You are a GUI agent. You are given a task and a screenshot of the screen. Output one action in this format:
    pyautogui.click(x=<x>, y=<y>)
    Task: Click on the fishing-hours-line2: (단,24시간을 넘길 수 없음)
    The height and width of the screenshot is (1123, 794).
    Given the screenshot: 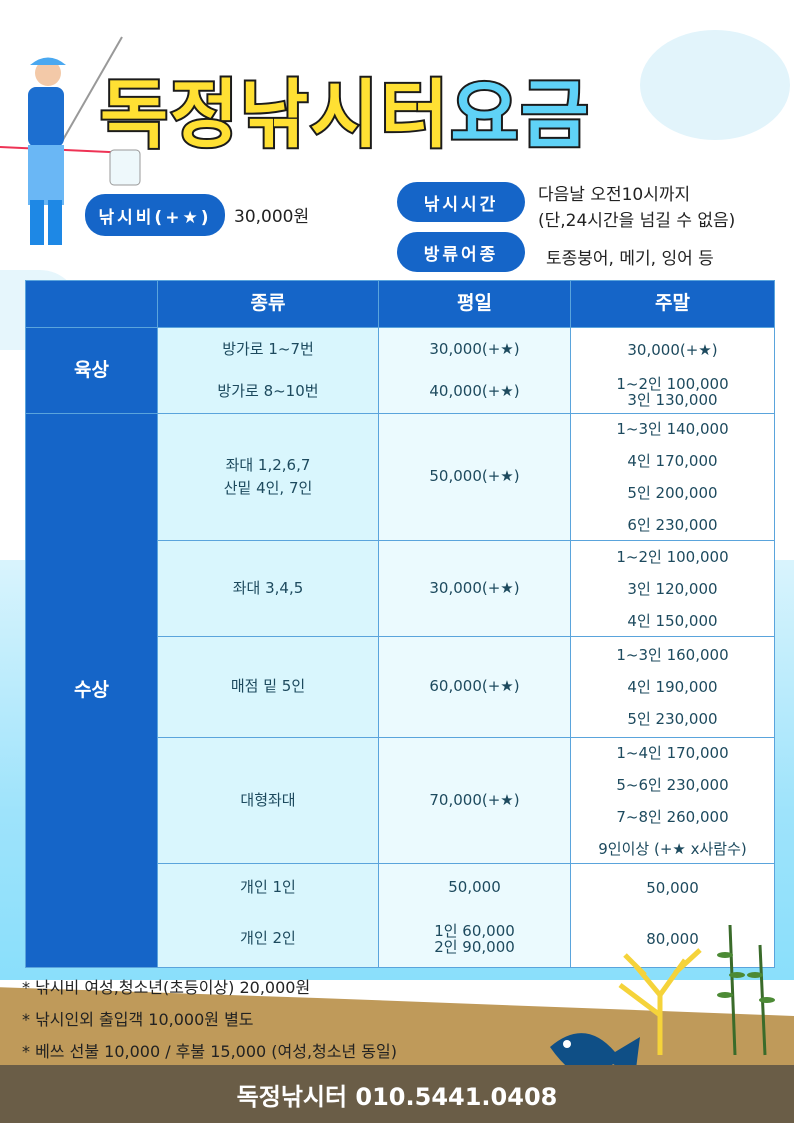 What is the action you would take?
    pyautogui.click(x=637, y=221)
    